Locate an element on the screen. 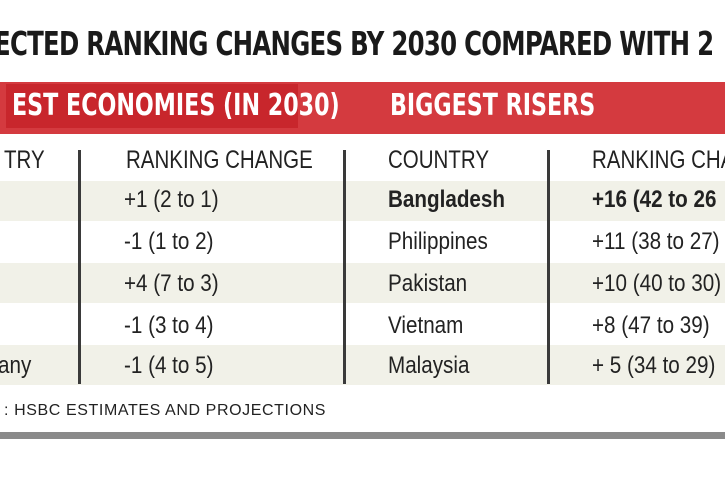 This screenshot has width=725, height=484. right-row-3-change: +10 (40 to 30) is located at coordinates (657, 283).